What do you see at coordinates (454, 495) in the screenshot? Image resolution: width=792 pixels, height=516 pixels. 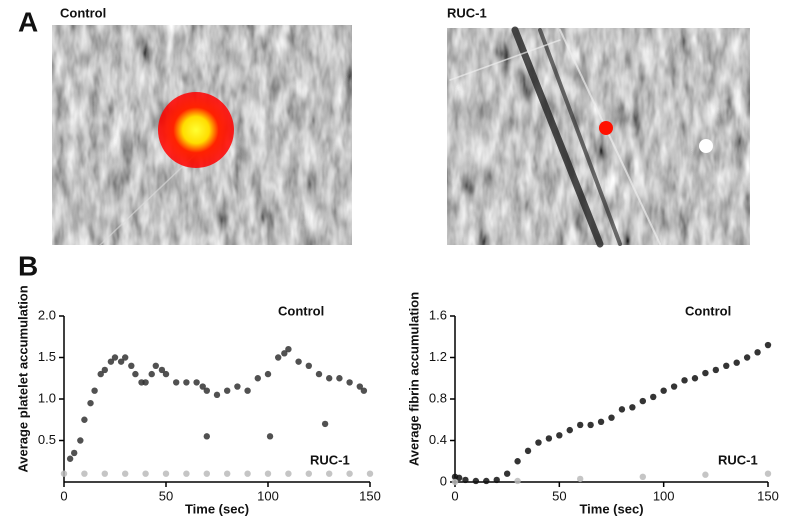 I see `x-tick-label: 0` at bounding box center [454, 495].